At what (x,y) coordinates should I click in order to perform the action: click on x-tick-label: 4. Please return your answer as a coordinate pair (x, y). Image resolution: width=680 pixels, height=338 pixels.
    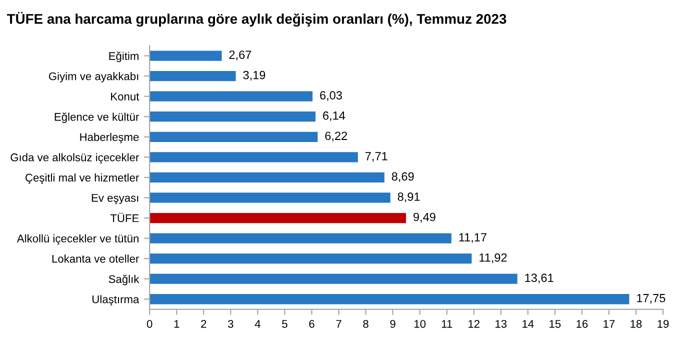
    Looking at the image, I should click on (257, 324).